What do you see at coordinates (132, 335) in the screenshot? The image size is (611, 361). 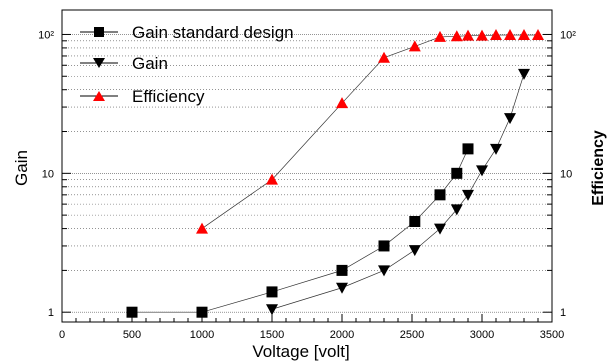 I see `x-tick-label: 500` at bounding box center [132, 335].